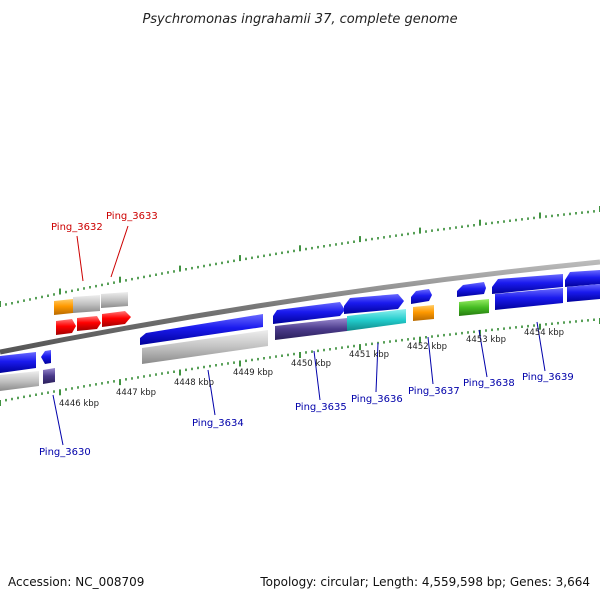 The height and width of the screenshot is (600, 600). I want to click on scale-label: 4450 kbp, so click(311, 364).